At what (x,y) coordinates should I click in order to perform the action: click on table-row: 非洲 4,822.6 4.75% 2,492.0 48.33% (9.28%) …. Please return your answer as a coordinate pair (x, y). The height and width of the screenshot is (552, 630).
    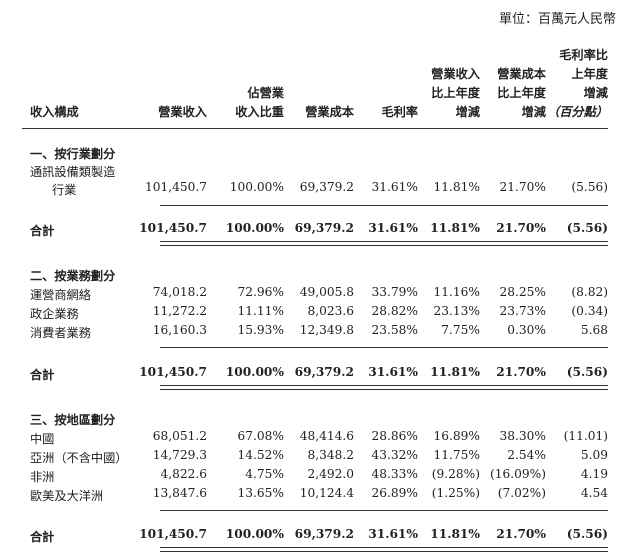
    Looking at the image, I should click on (319, 475).